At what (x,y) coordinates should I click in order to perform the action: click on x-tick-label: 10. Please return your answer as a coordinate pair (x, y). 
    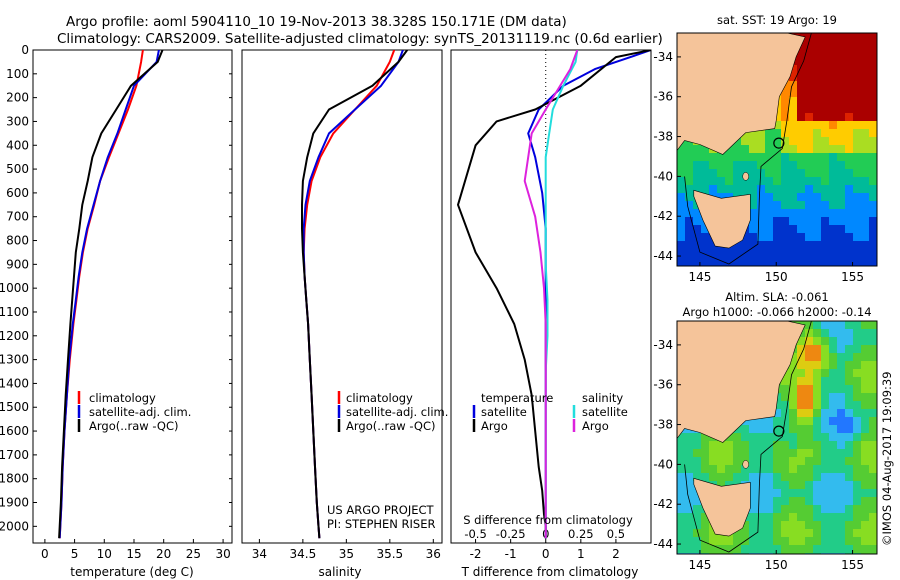
    Looking at the image, I should click on (104, 554).